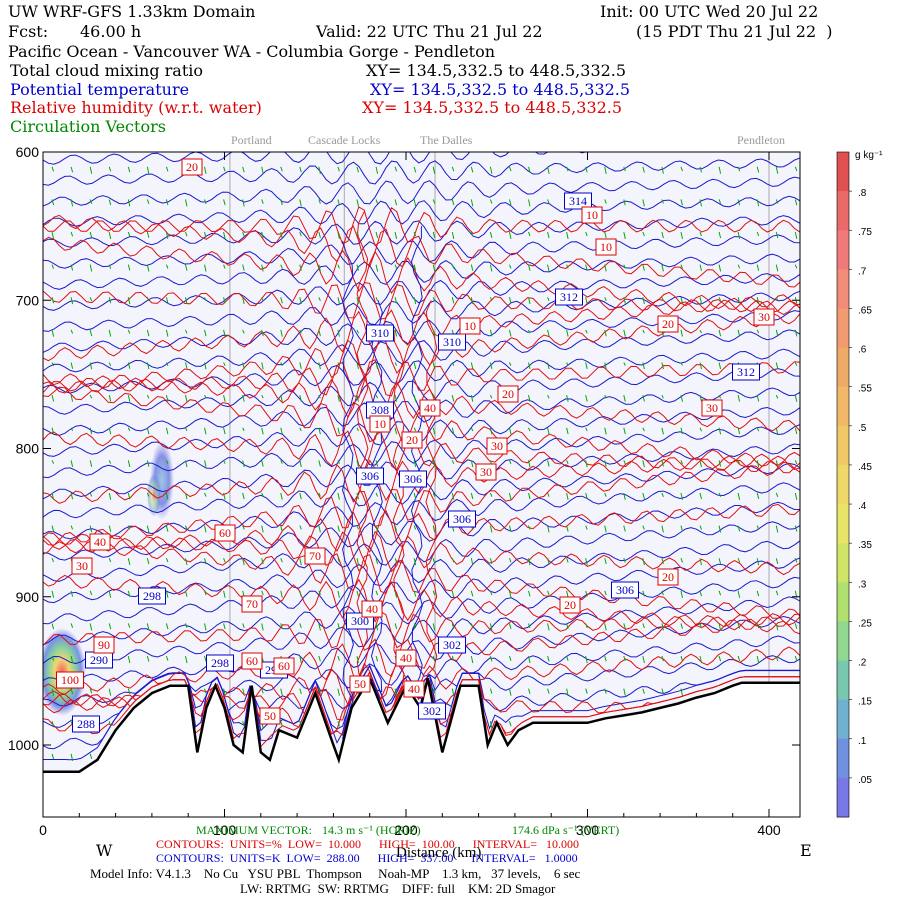 This screenshot has width=900, height=900. Describe the element at coordinates (406, 830) in the screenshot. I see `x-tick-label: 200` at that location.